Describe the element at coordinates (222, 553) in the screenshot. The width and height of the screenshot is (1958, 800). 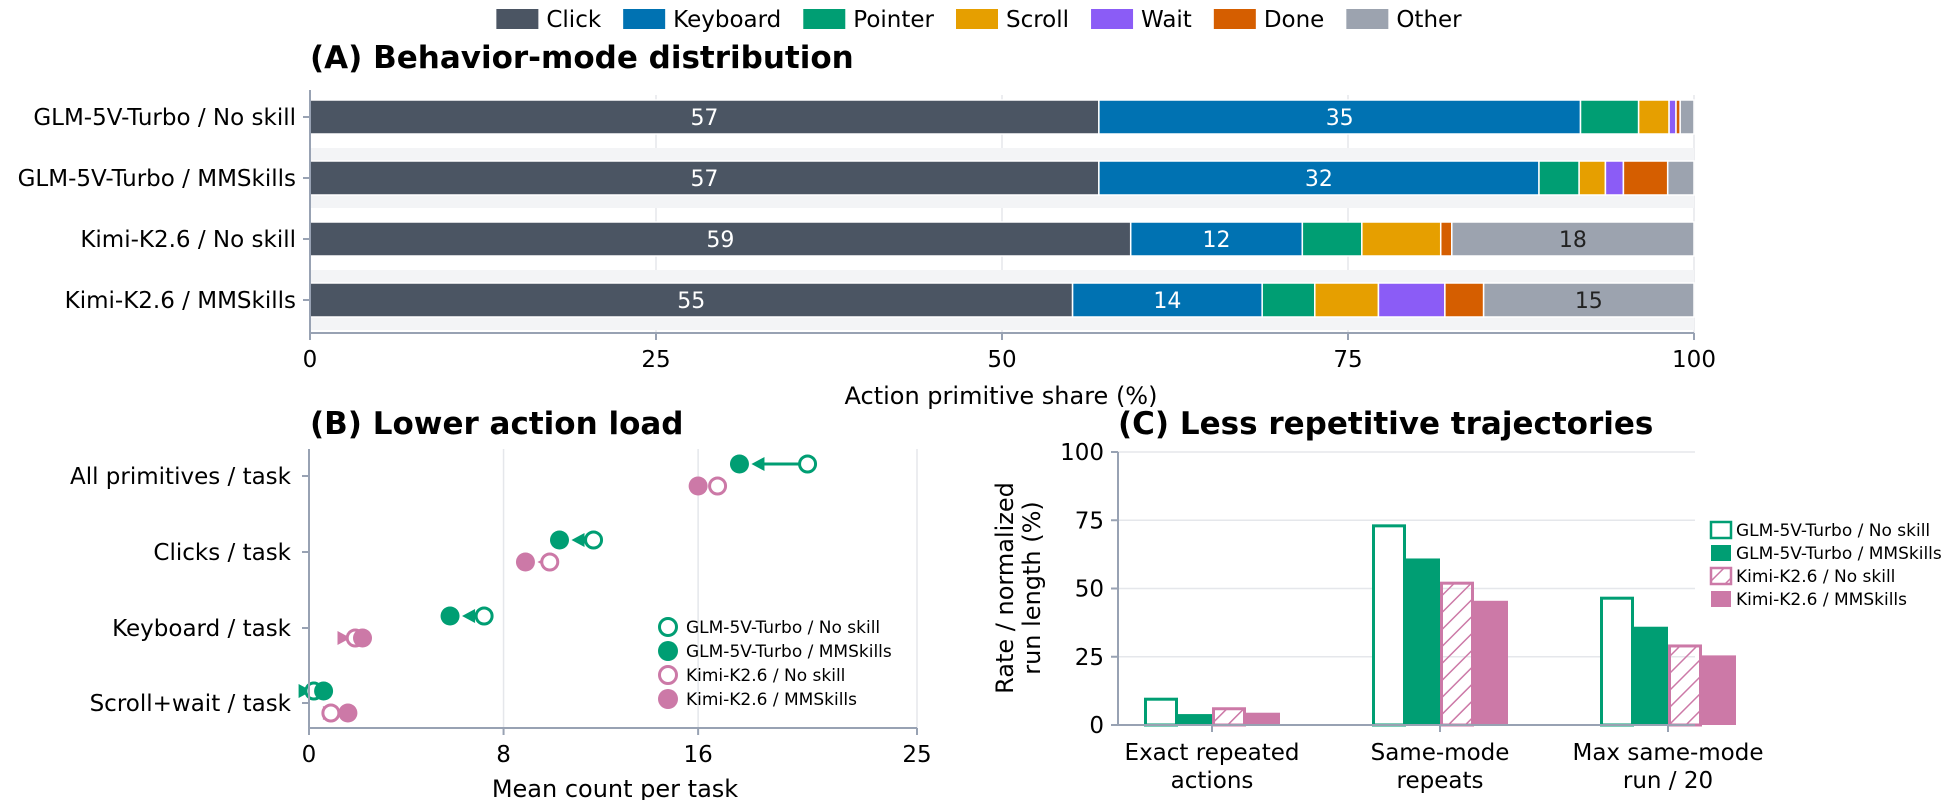
I see `b-category-label-1: Clicks / task` at that location.